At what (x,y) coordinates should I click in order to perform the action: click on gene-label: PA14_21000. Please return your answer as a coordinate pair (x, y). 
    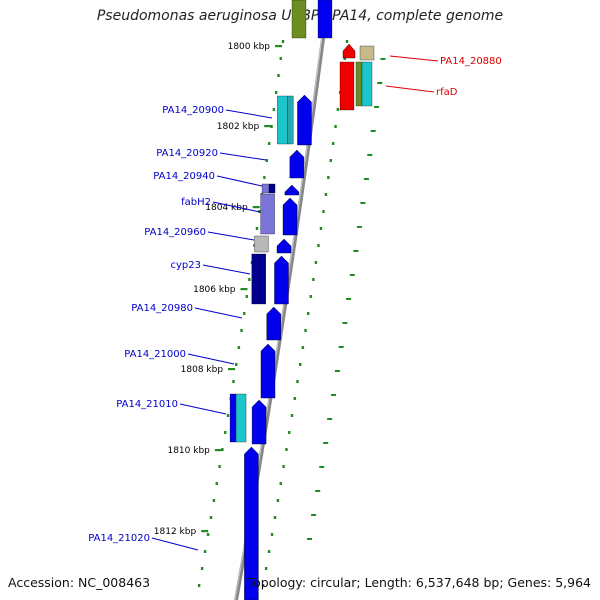
    Looking at the image, I should click on (155, 354).